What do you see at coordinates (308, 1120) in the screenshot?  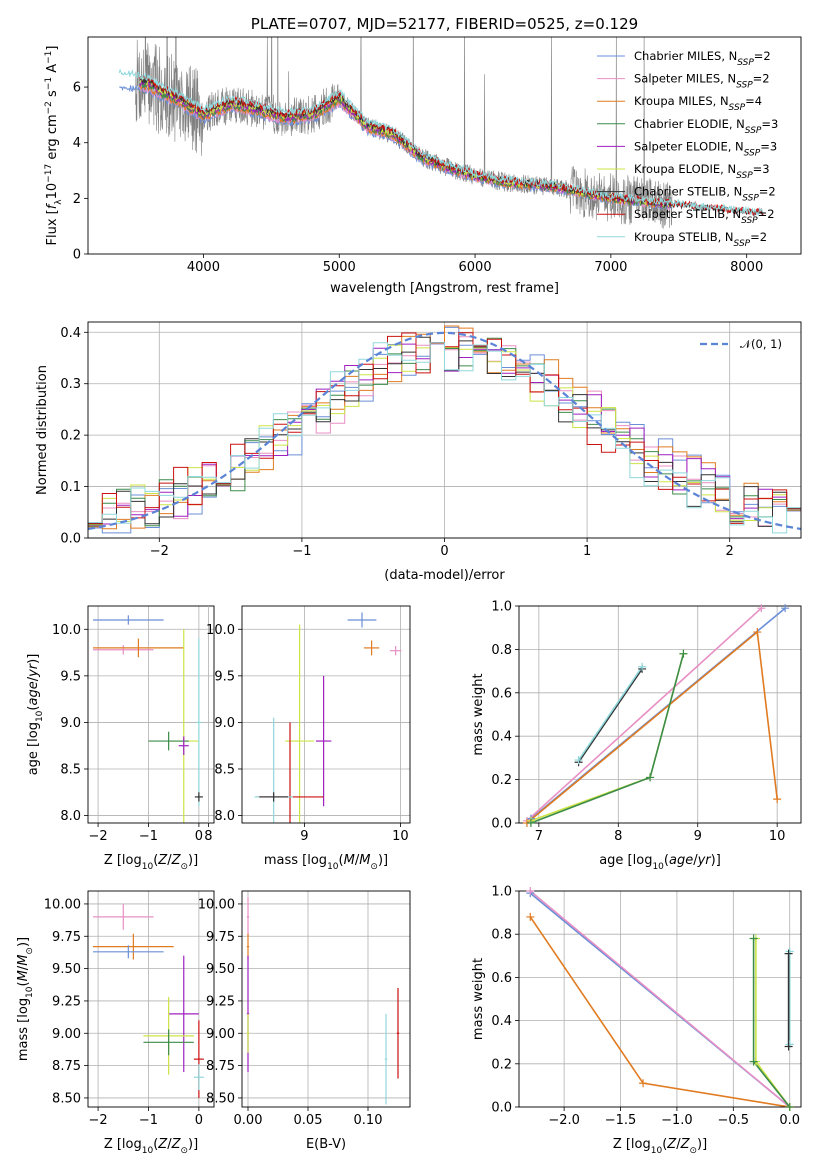 I see `x-tick-label: 0.05` at bounding box center [308, 1120].